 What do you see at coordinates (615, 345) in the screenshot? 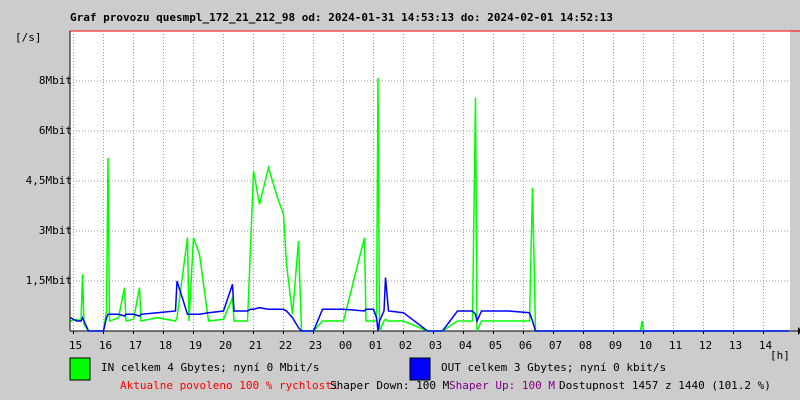
I see `x-tick-label: 09` at bounding box center [615, 345].